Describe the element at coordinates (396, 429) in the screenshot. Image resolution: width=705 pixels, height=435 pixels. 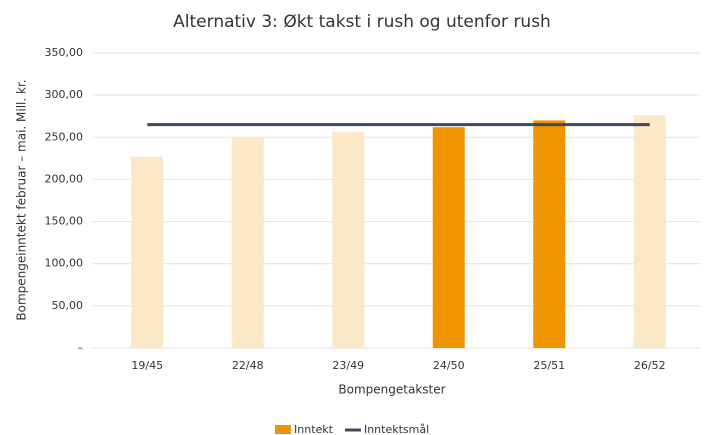
I see `legend-label: Inntektsmål` at that location.